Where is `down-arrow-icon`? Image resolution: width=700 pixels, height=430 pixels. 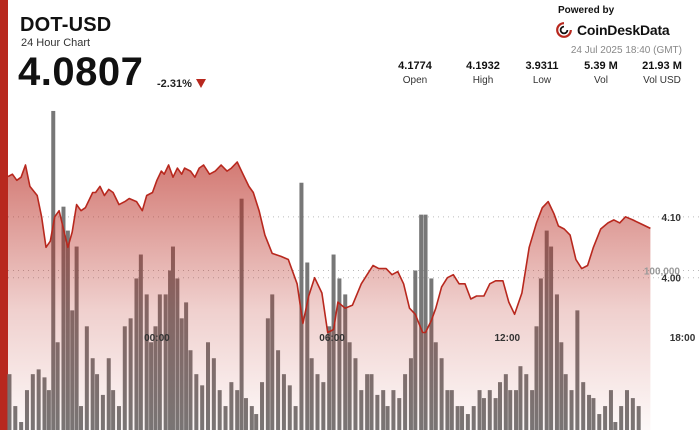 down-arrow-icon is located at coordinates (201, 83).